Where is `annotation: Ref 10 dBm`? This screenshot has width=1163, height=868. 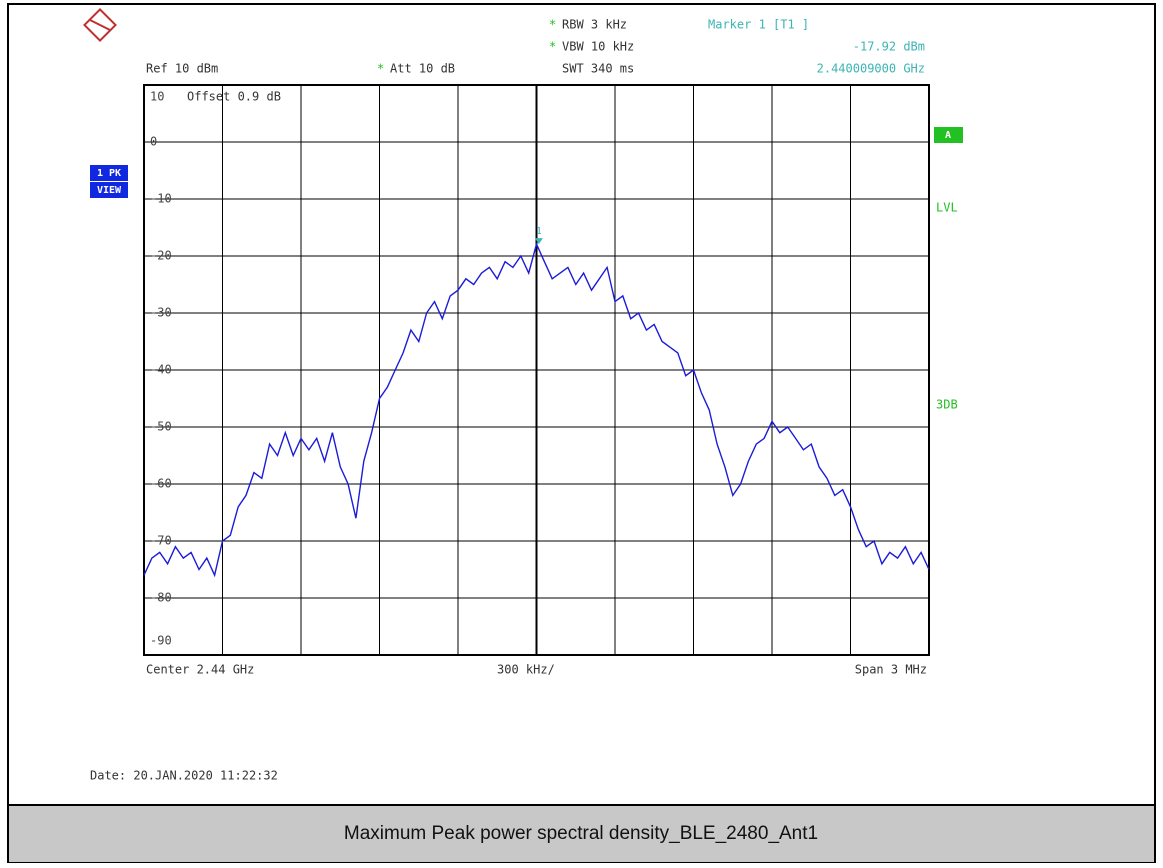 annotation: Ref 10 dBm is located at coordinates (182, 69).